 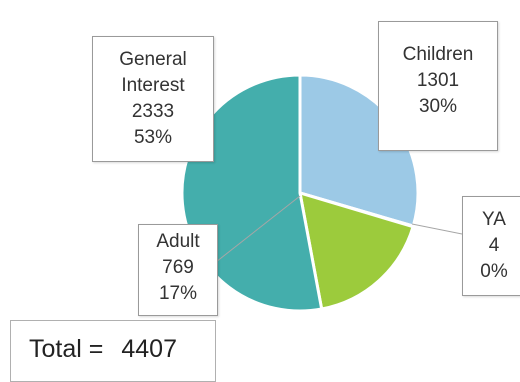 I want to click on total-label: Total =, so click(x=66, y=349).